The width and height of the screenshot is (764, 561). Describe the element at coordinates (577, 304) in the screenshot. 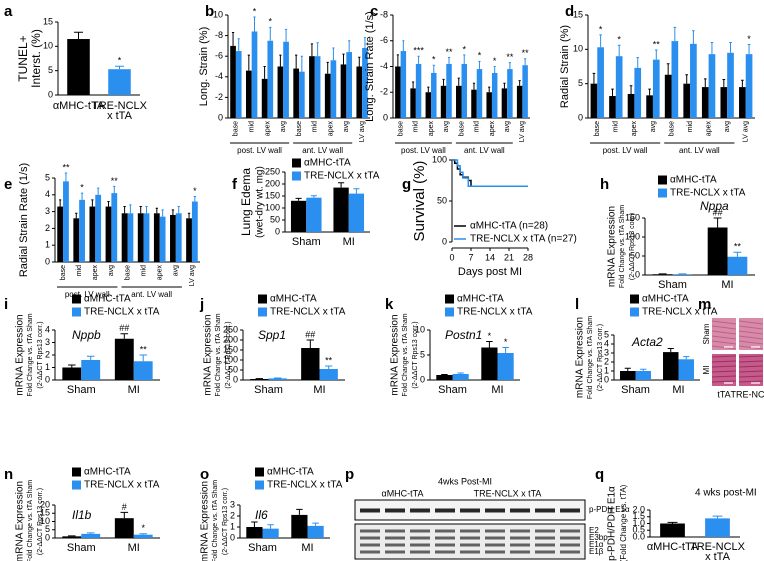

I see `panel-label: l` at that location.